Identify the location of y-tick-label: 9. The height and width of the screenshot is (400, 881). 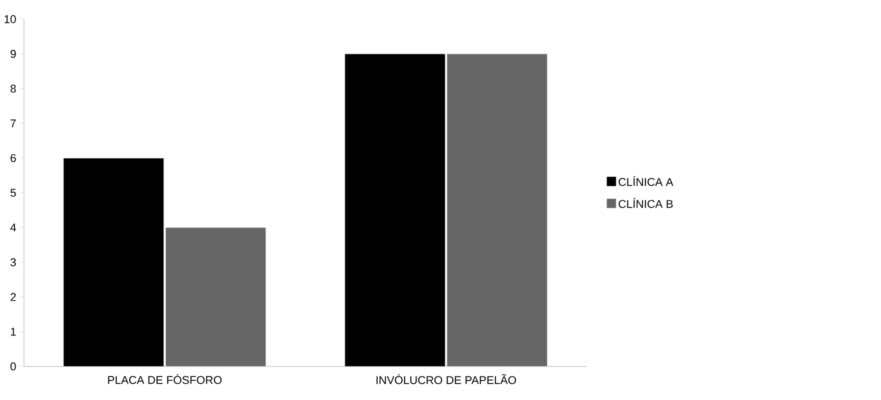
(13, 54).